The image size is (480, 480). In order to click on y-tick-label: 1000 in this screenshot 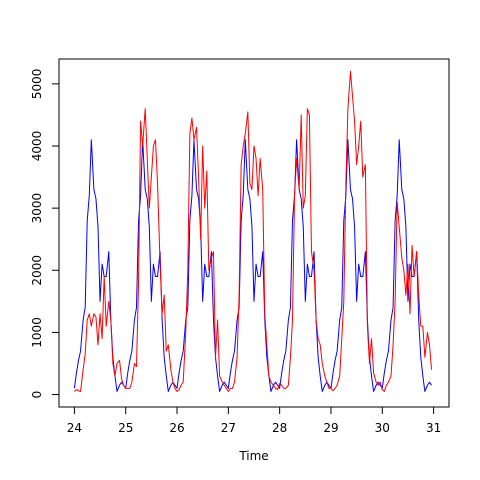, I will do `click(37, 332)`.